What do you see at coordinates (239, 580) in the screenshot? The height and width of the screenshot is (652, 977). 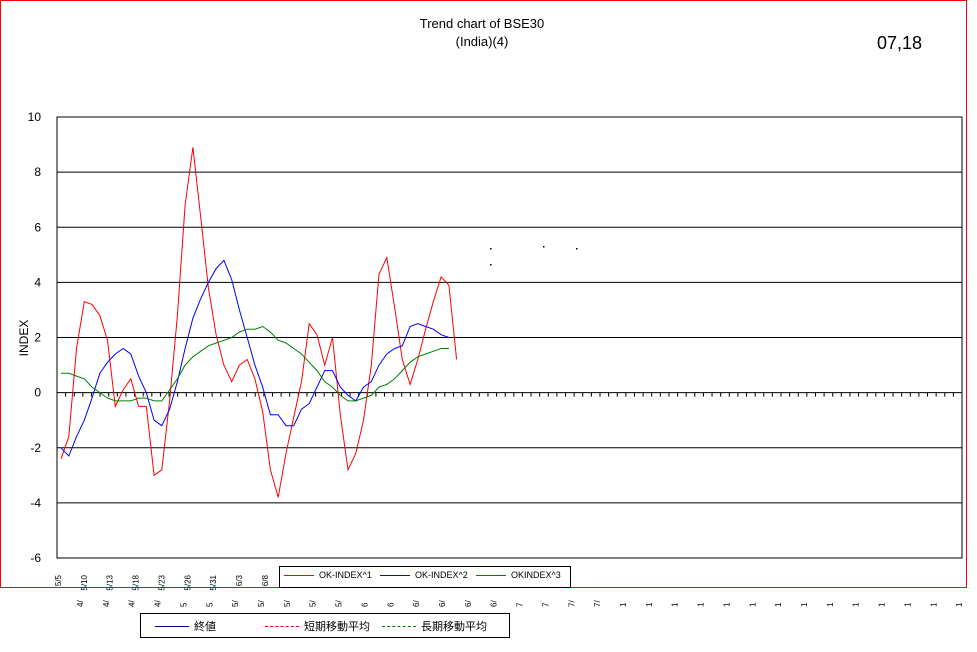 I see `x-tick-label: 6/3` at bounding box center [239, 580].